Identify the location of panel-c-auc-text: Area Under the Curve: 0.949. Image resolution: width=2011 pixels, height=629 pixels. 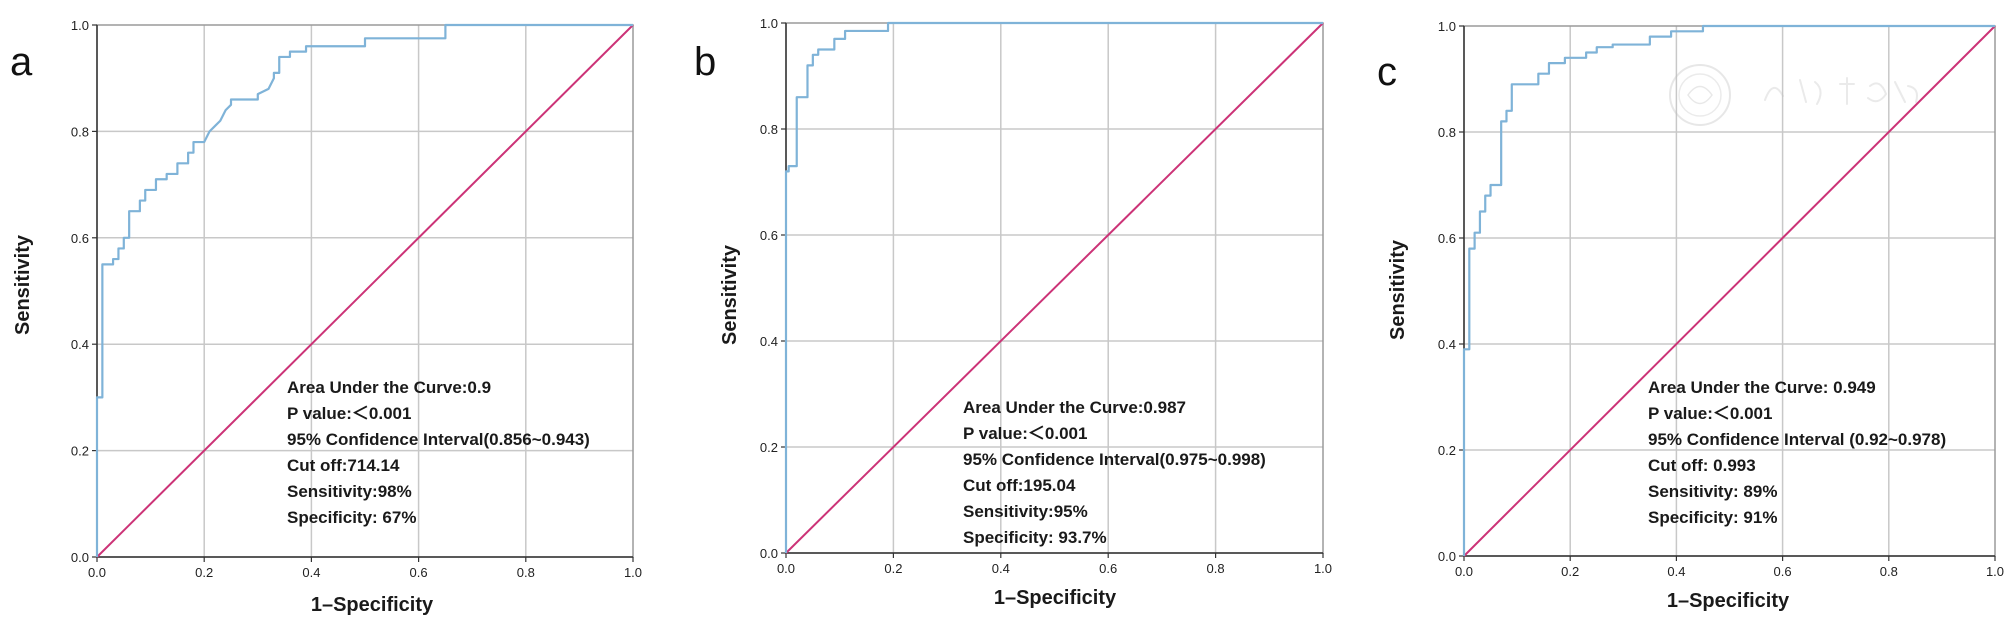
(1762, 387).